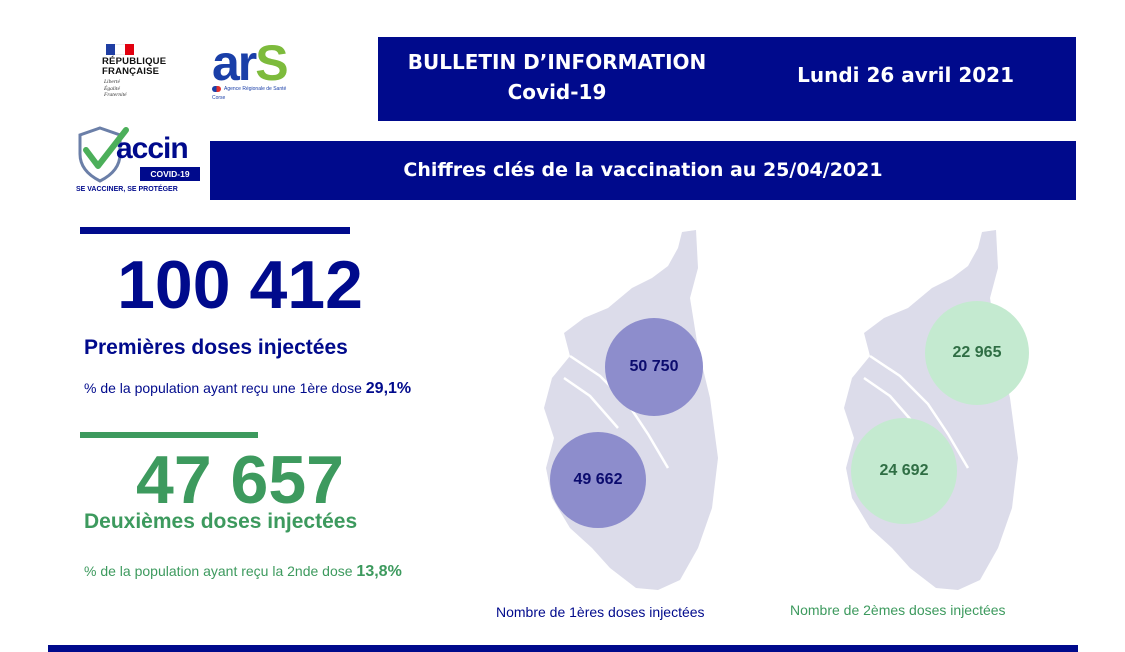  What do you see at coordinates (170, 174) in the screenshot?
I see `covid-tag: COVID-19` at bounding box center [170, 174].